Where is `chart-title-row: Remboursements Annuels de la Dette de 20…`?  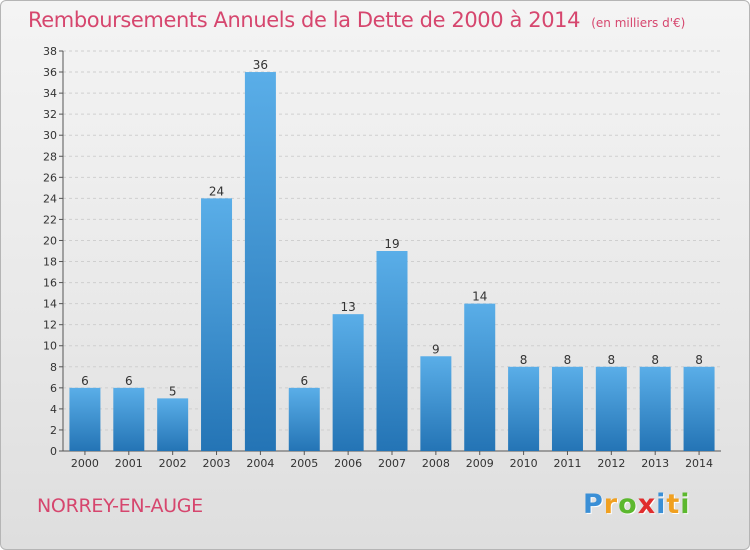
chart-title-row: Remboursements Annuels de la Dette de 20… is located at coordinates (356, 20).